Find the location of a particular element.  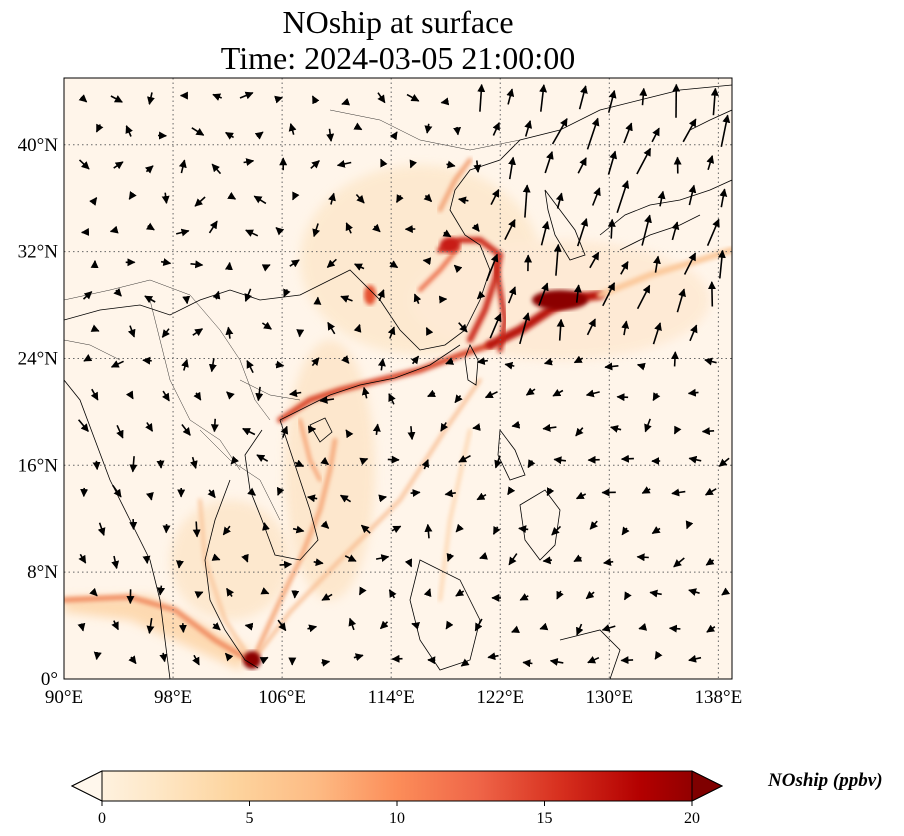

colorbar-tick-label: 10 is located at coordinates (397, 818).